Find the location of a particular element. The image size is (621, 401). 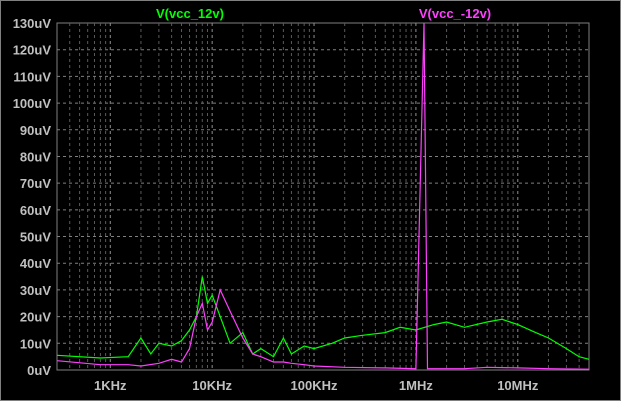

y-tick-label: 80uV is located at coordinates (35, 156).